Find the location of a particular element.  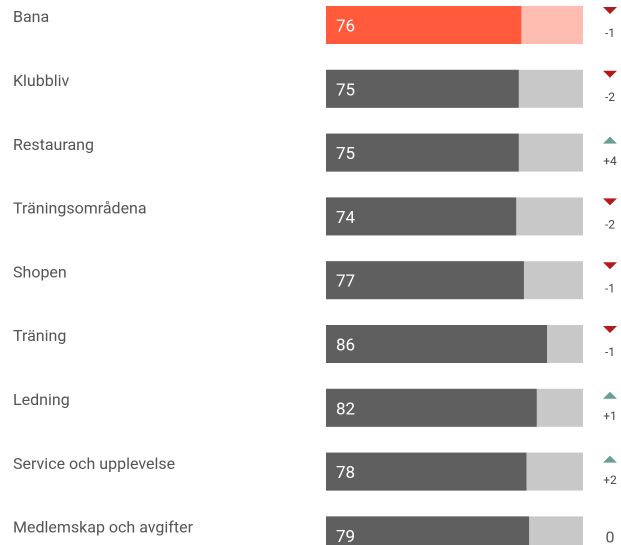

value-label: 86 is located at coordinates (345, 345).